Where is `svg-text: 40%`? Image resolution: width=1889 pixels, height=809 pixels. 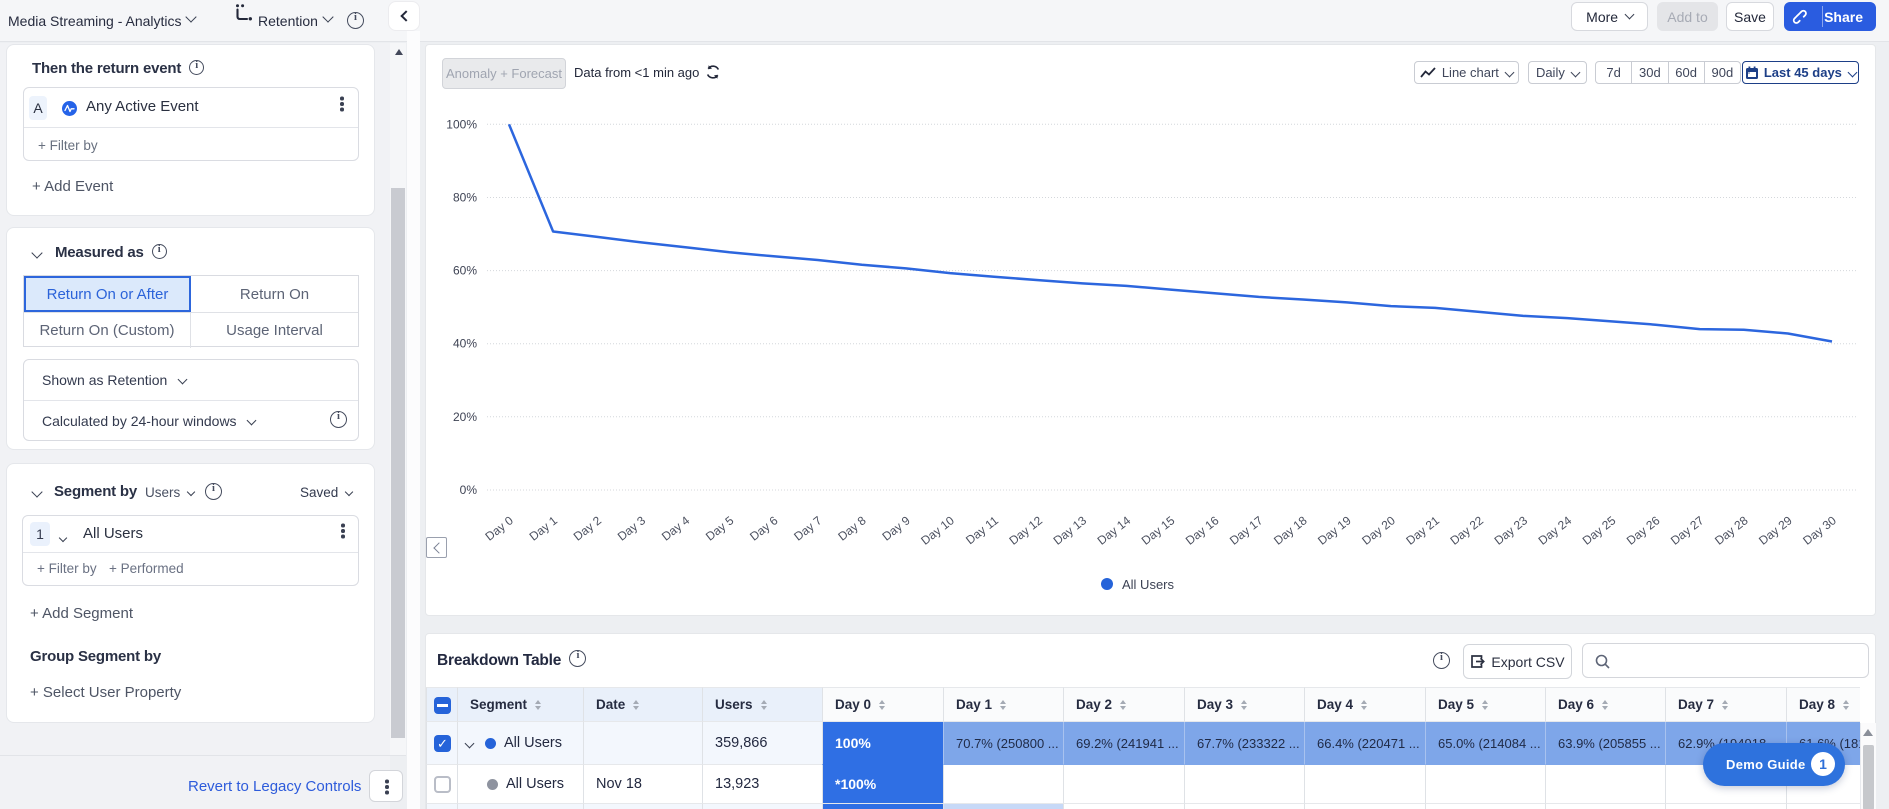
svg-text: 40% is located at coordinates (465, 344).